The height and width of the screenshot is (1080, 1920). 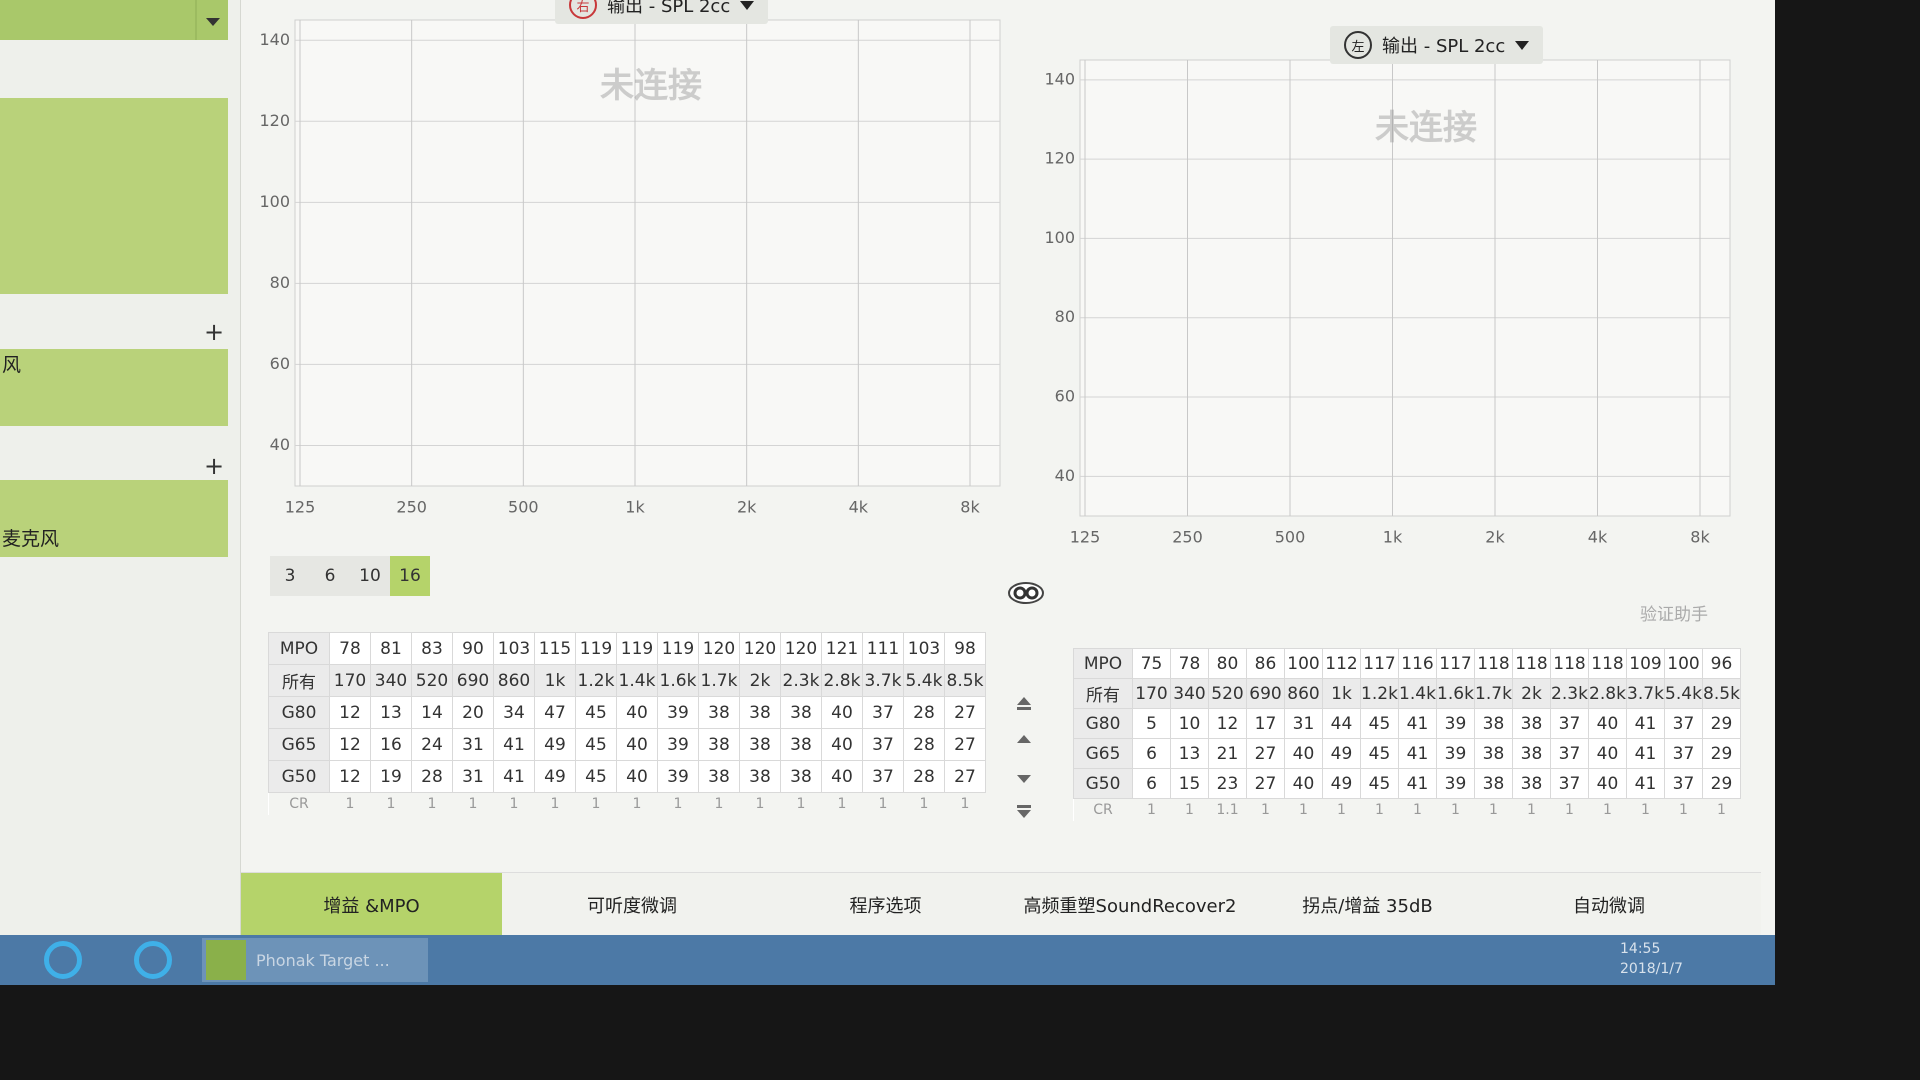 What do you see at coordinates (662, 12) in the screenshot?
I see `output-dropdown: 右 输出 - SPL 2cc` at bounding box center [662, 12].